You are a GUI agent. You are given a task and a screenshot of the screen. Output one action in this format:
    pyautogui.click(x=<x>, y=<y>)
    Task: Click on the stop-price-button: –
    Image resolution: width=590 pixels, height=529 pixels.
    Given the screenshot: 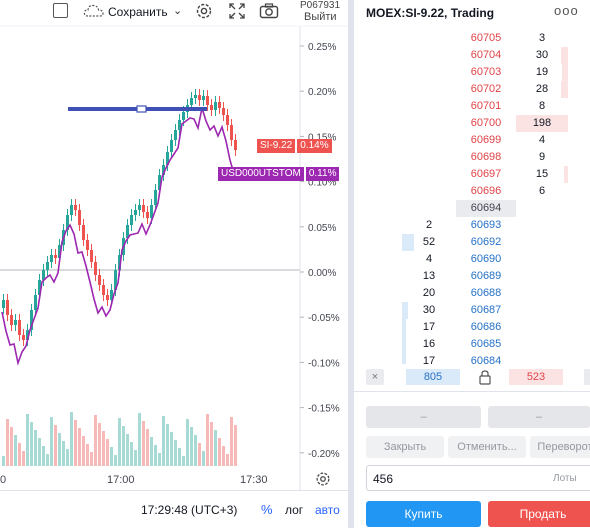 What is the action you would take?
    pyautogui.click(x=539, y=417)
    